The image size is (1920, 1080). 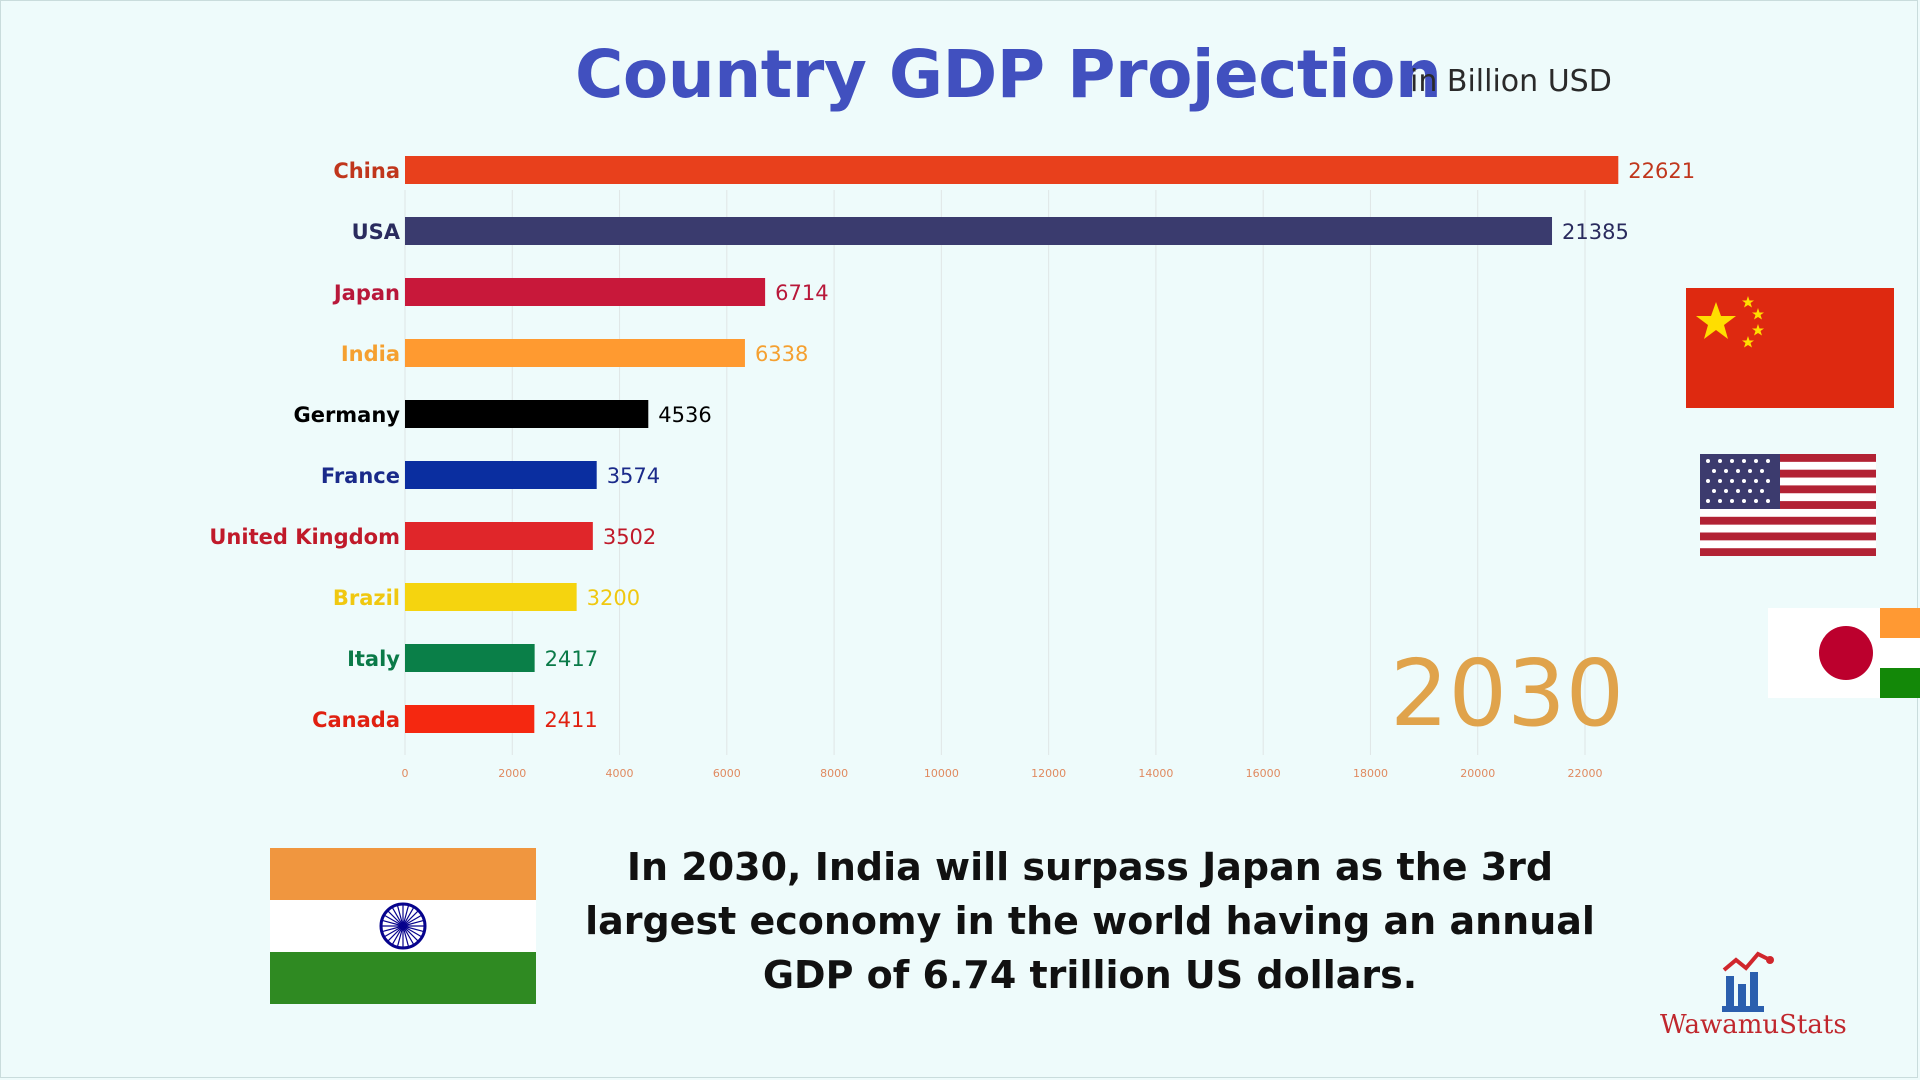 I want to click on chart-title: Country GDP Projection, so click(x=1008, y=74).